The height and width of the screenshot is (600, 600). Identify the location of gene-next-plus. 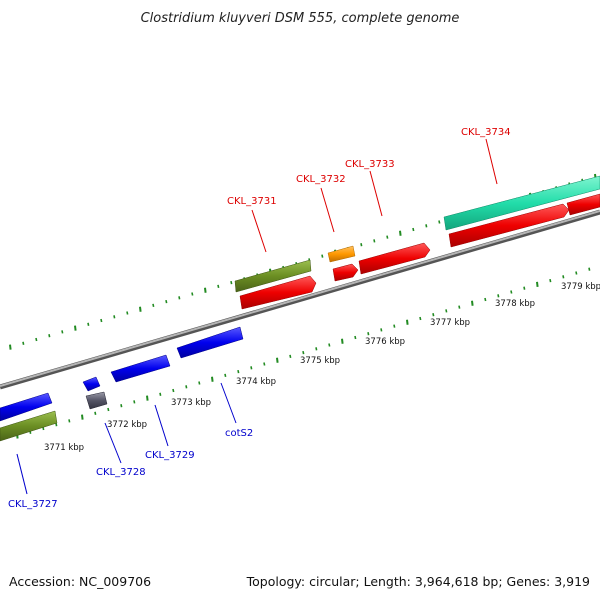
(583, 204).